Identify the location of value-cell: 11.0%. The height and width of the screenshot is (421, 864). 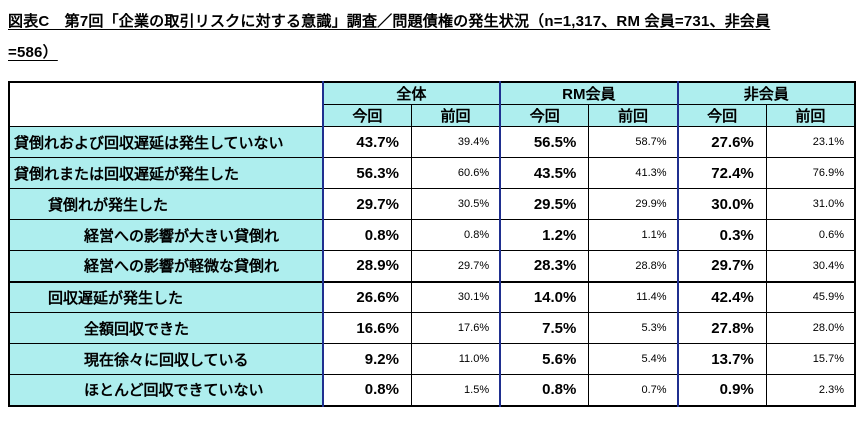
(455, 359).